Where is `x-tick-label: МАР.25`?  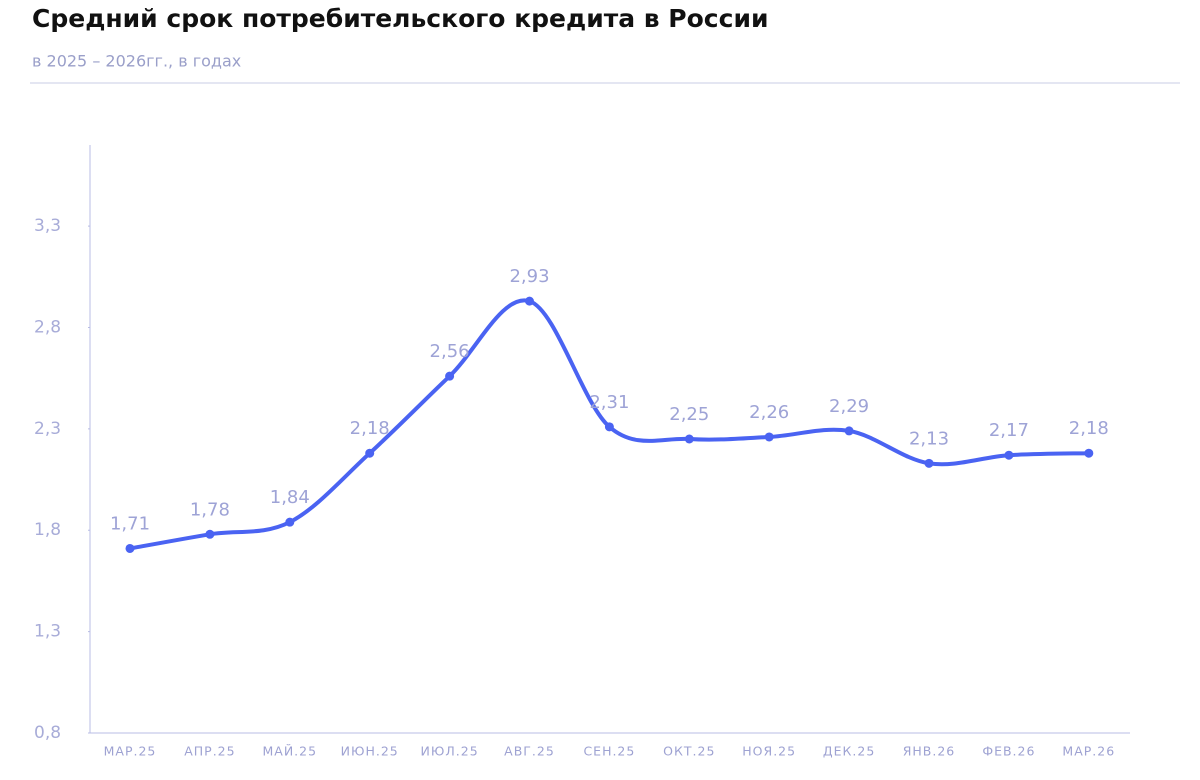 x-tick-label: МАР.25 is located at coordinates (130, 751).